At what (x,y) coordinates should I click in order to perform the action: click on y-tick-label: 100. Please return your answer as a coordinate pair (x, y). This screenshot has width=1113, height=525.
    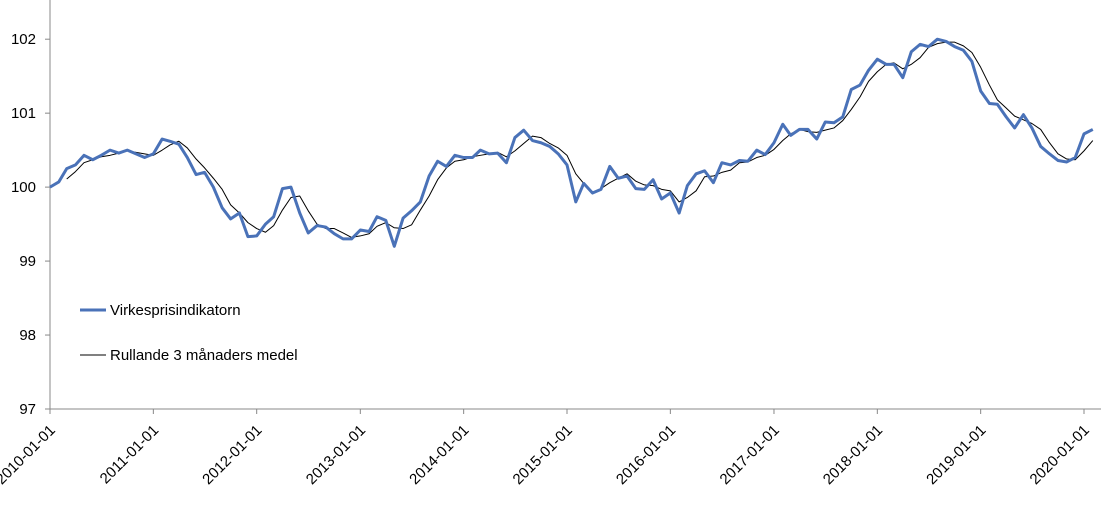
    Looking at the image, I should click on (23, 187).